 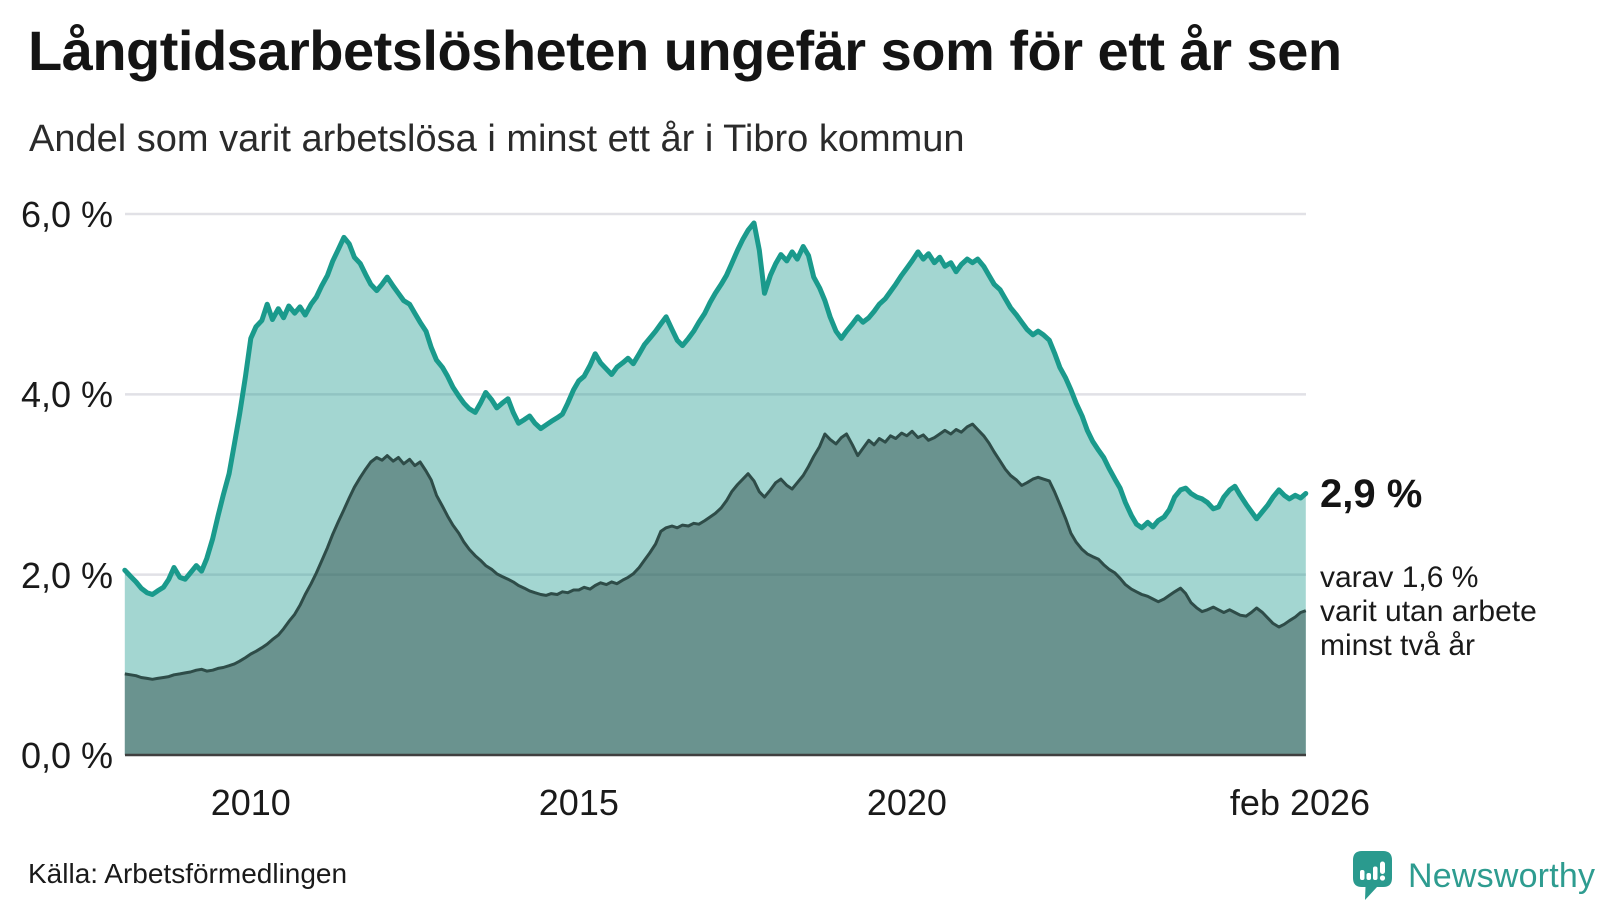 I want to click on y-axis-tick-label: 2,0 %, so click(x=66, y=575).